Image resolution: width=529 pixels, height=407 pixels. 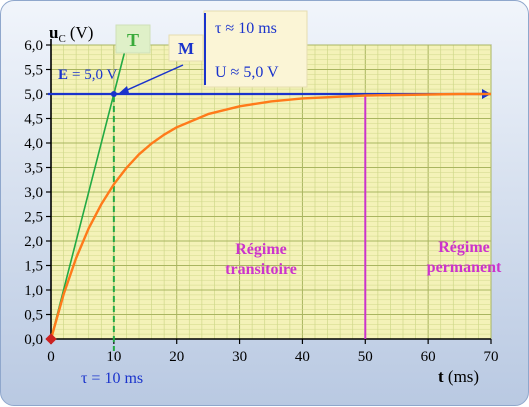 I want to click on regime-transitoire-line2: transitoire, so click(x=261, y=269).